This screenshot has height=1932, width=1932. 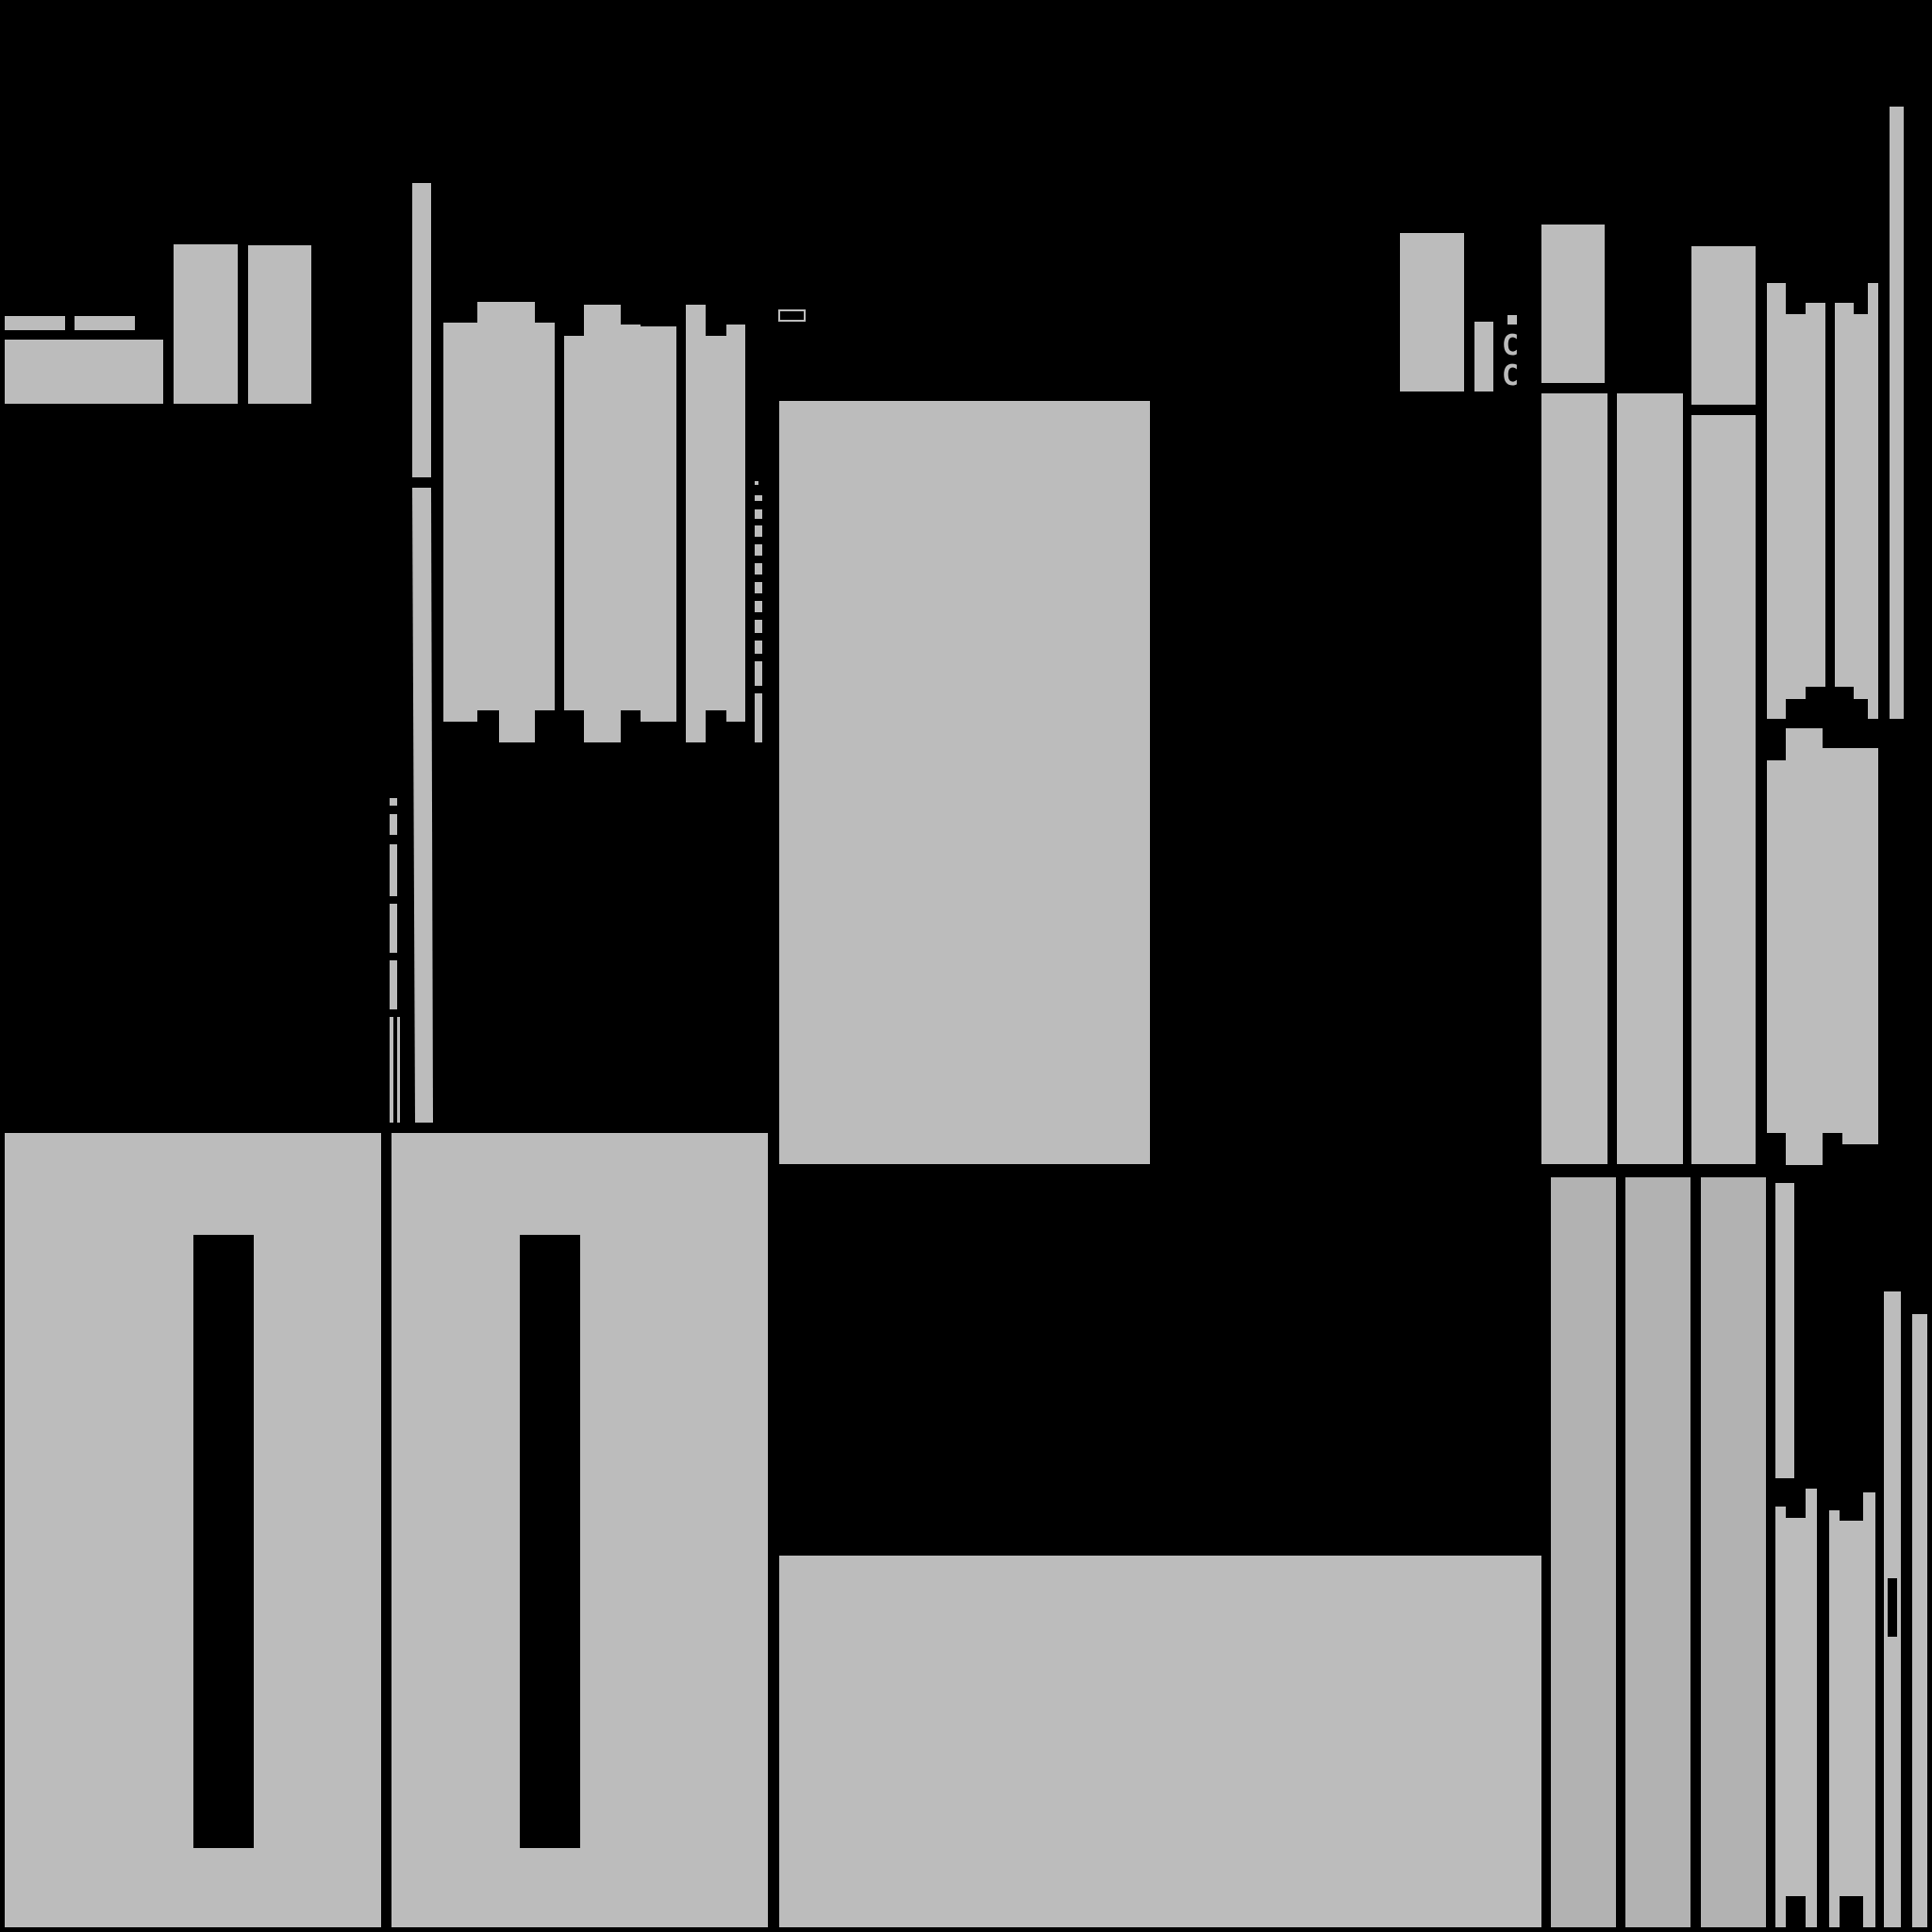 What do you see at coordinates (1160, 1741) in the screenshot?
I see `atlas-panel-wide` at bounding box center [1160, 1741].